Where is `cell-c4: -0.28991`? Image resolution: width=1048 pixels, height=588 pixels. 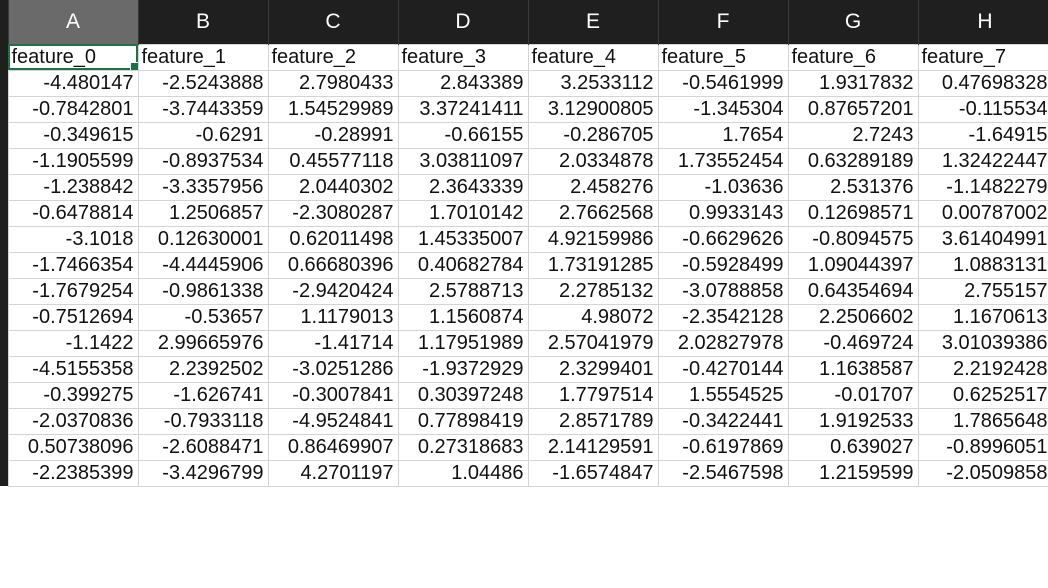 cell-c4: -0.28991 is located at coordinates (333, 135).